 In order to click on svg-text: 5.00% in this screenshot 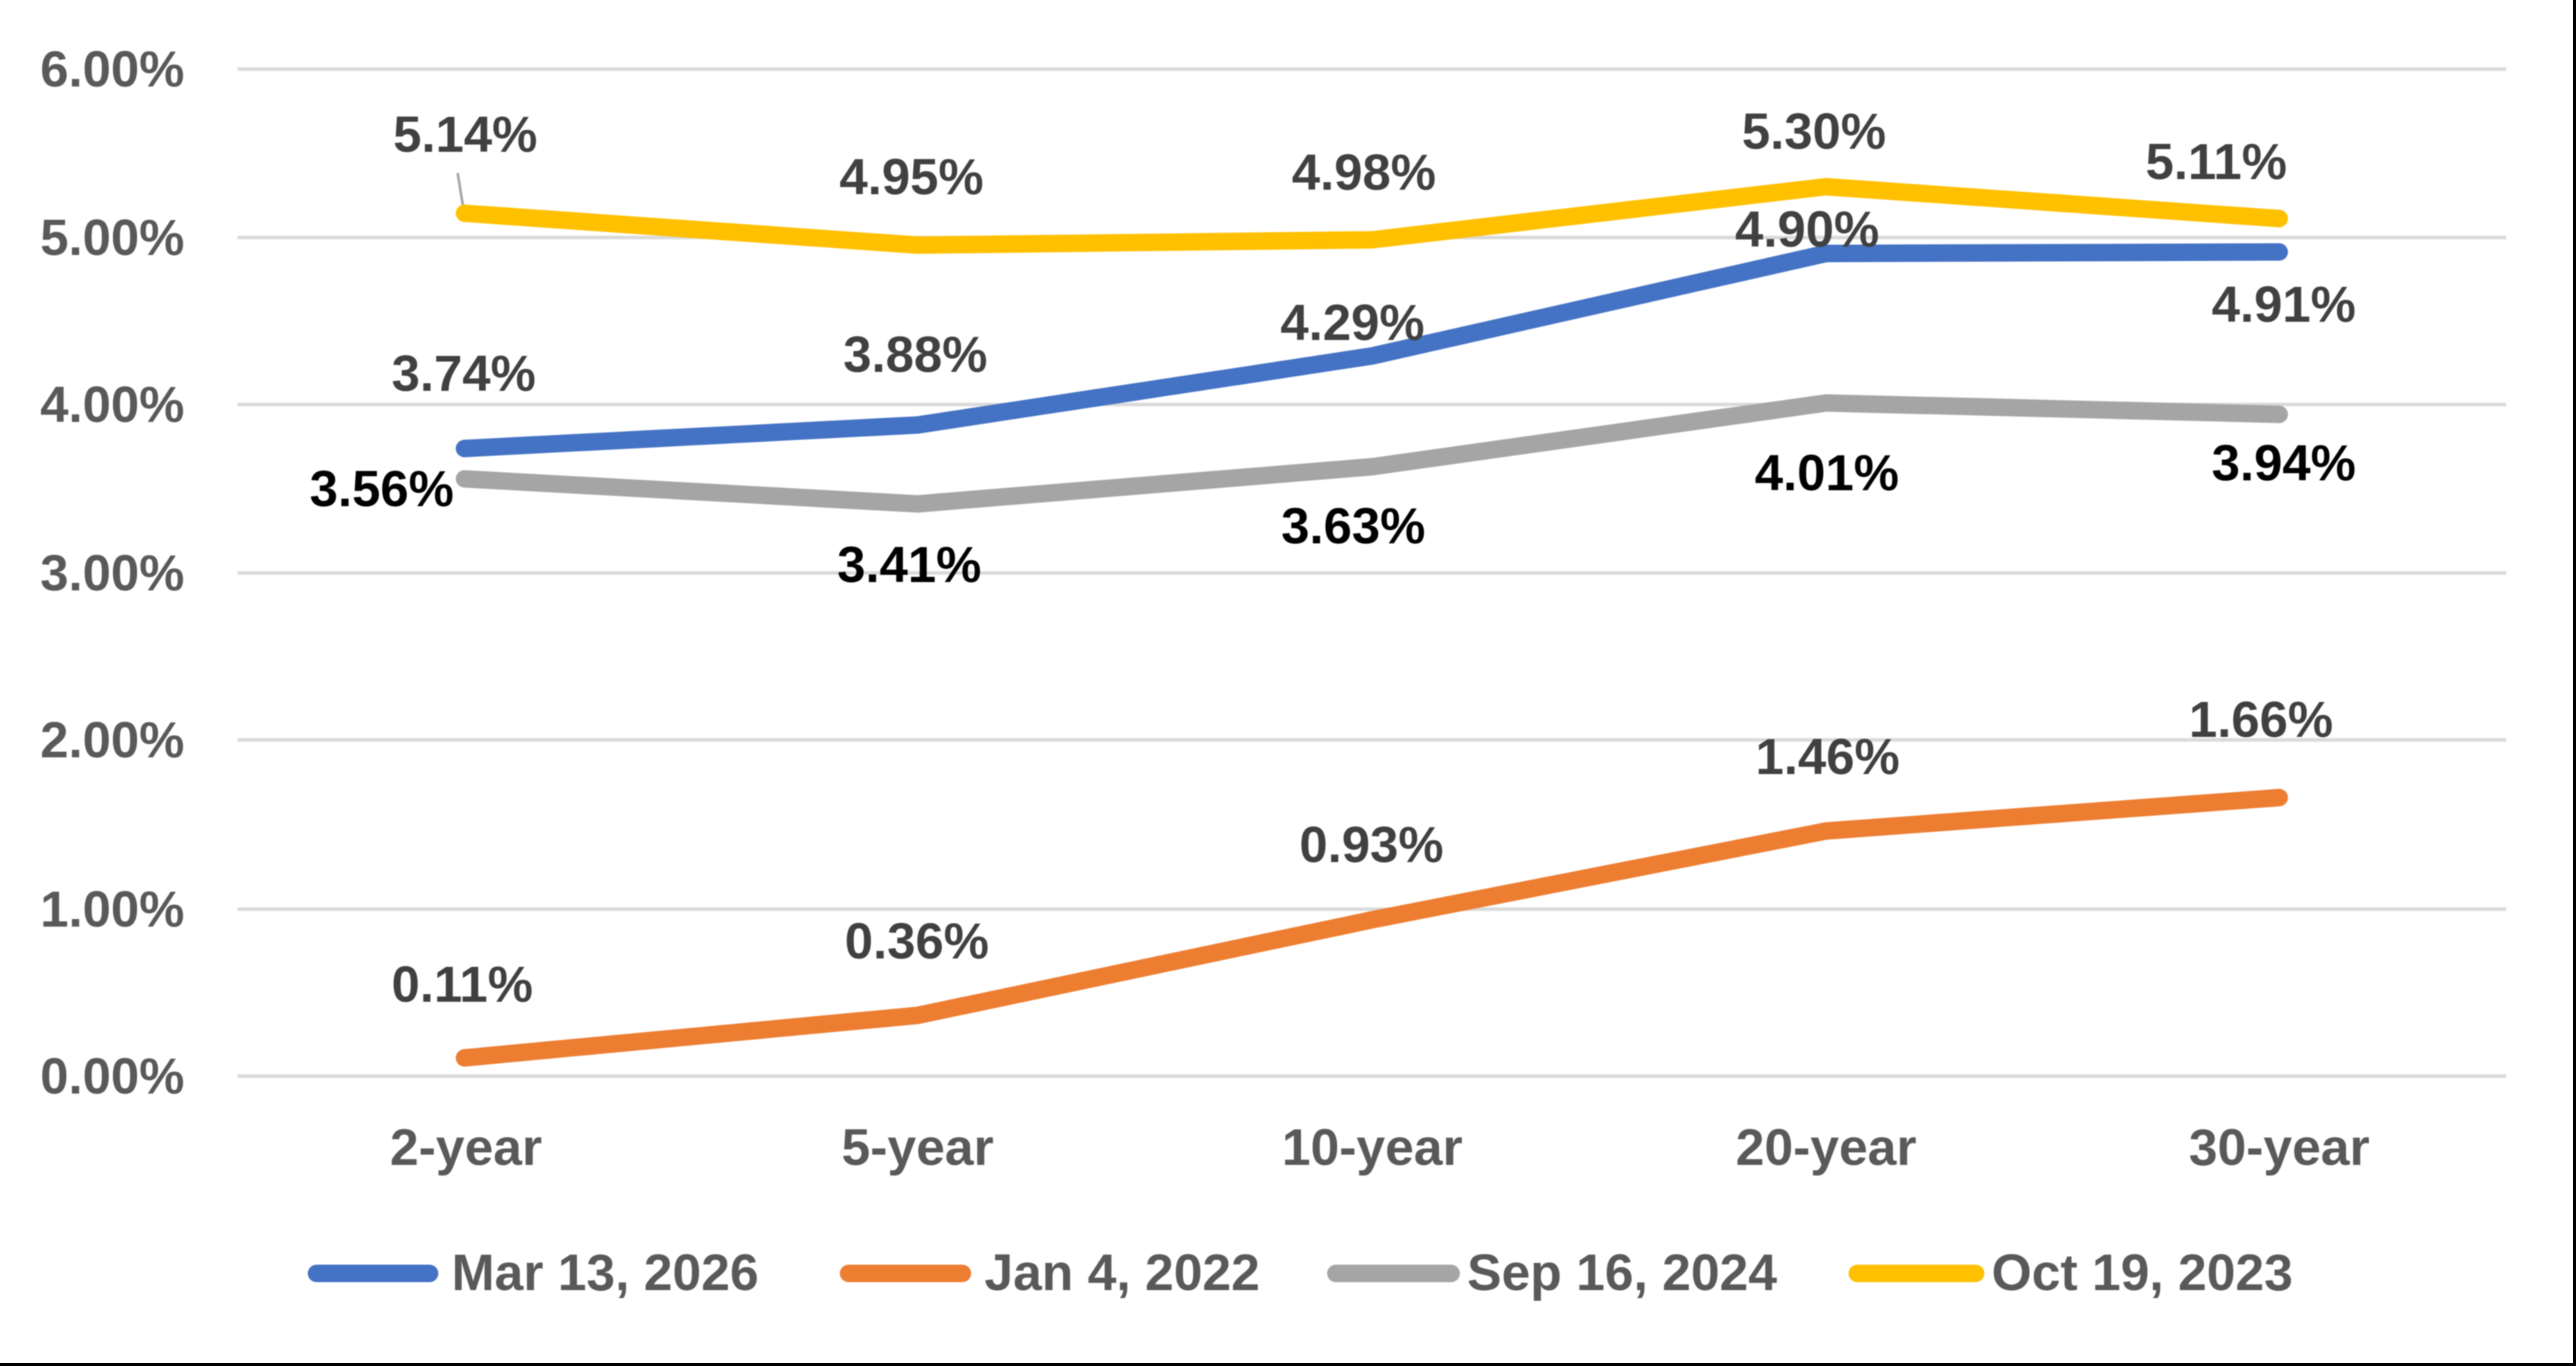, I will do `click(112, 237)`.